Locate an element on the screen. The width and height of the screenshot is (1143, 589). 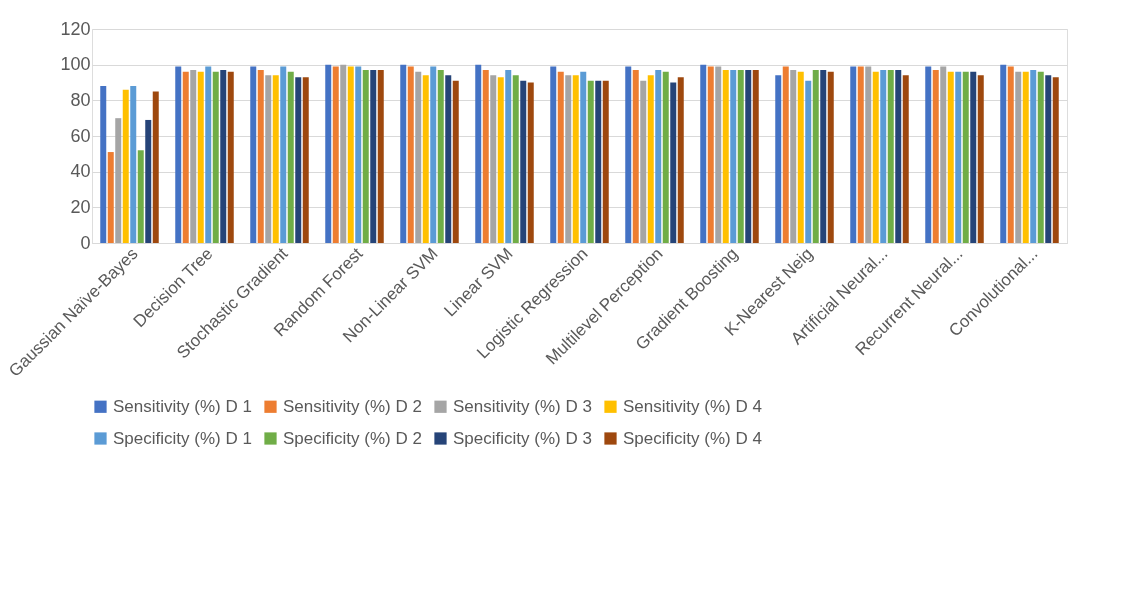
y-tick-label: 80 is located at coordinates (80, 99).